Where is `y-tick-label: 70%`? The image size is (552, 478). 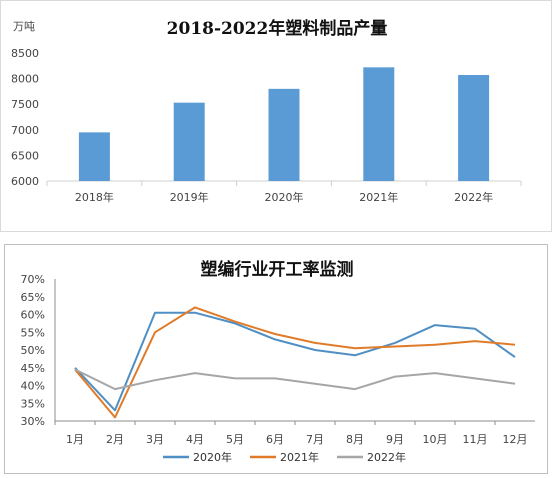 y-tick-label: 70% is located at coordinates (33, 279).